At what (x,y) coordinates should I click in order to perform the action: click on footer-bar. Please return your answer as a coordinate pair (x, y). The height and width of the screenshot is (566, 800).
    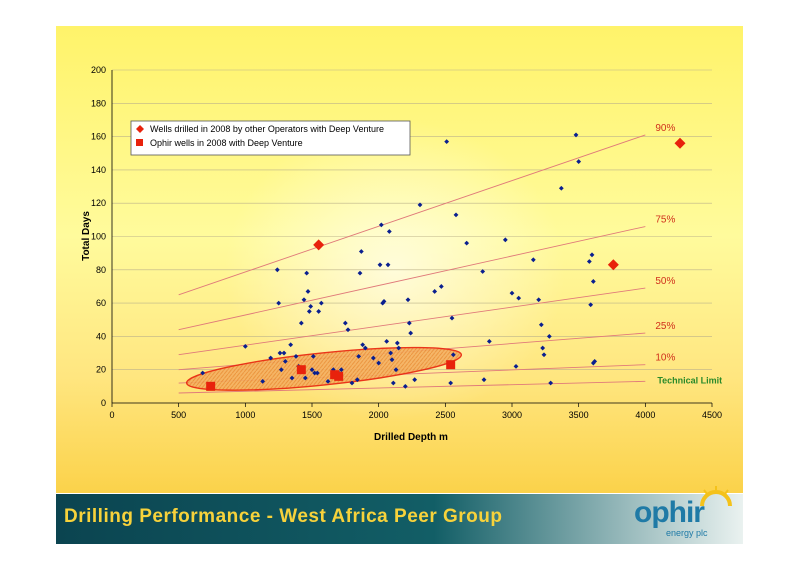
    Looking at the image, I should click on (399, 519).